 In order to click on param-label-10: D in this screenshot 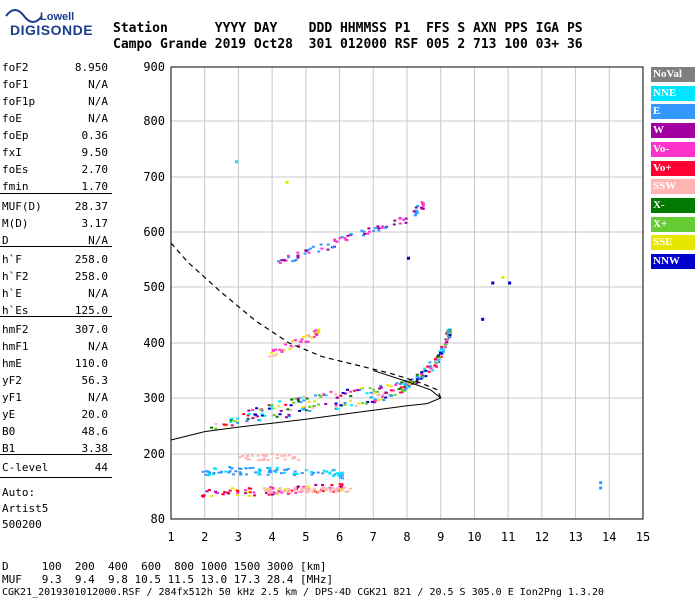, I will do `click(5, 240)`.